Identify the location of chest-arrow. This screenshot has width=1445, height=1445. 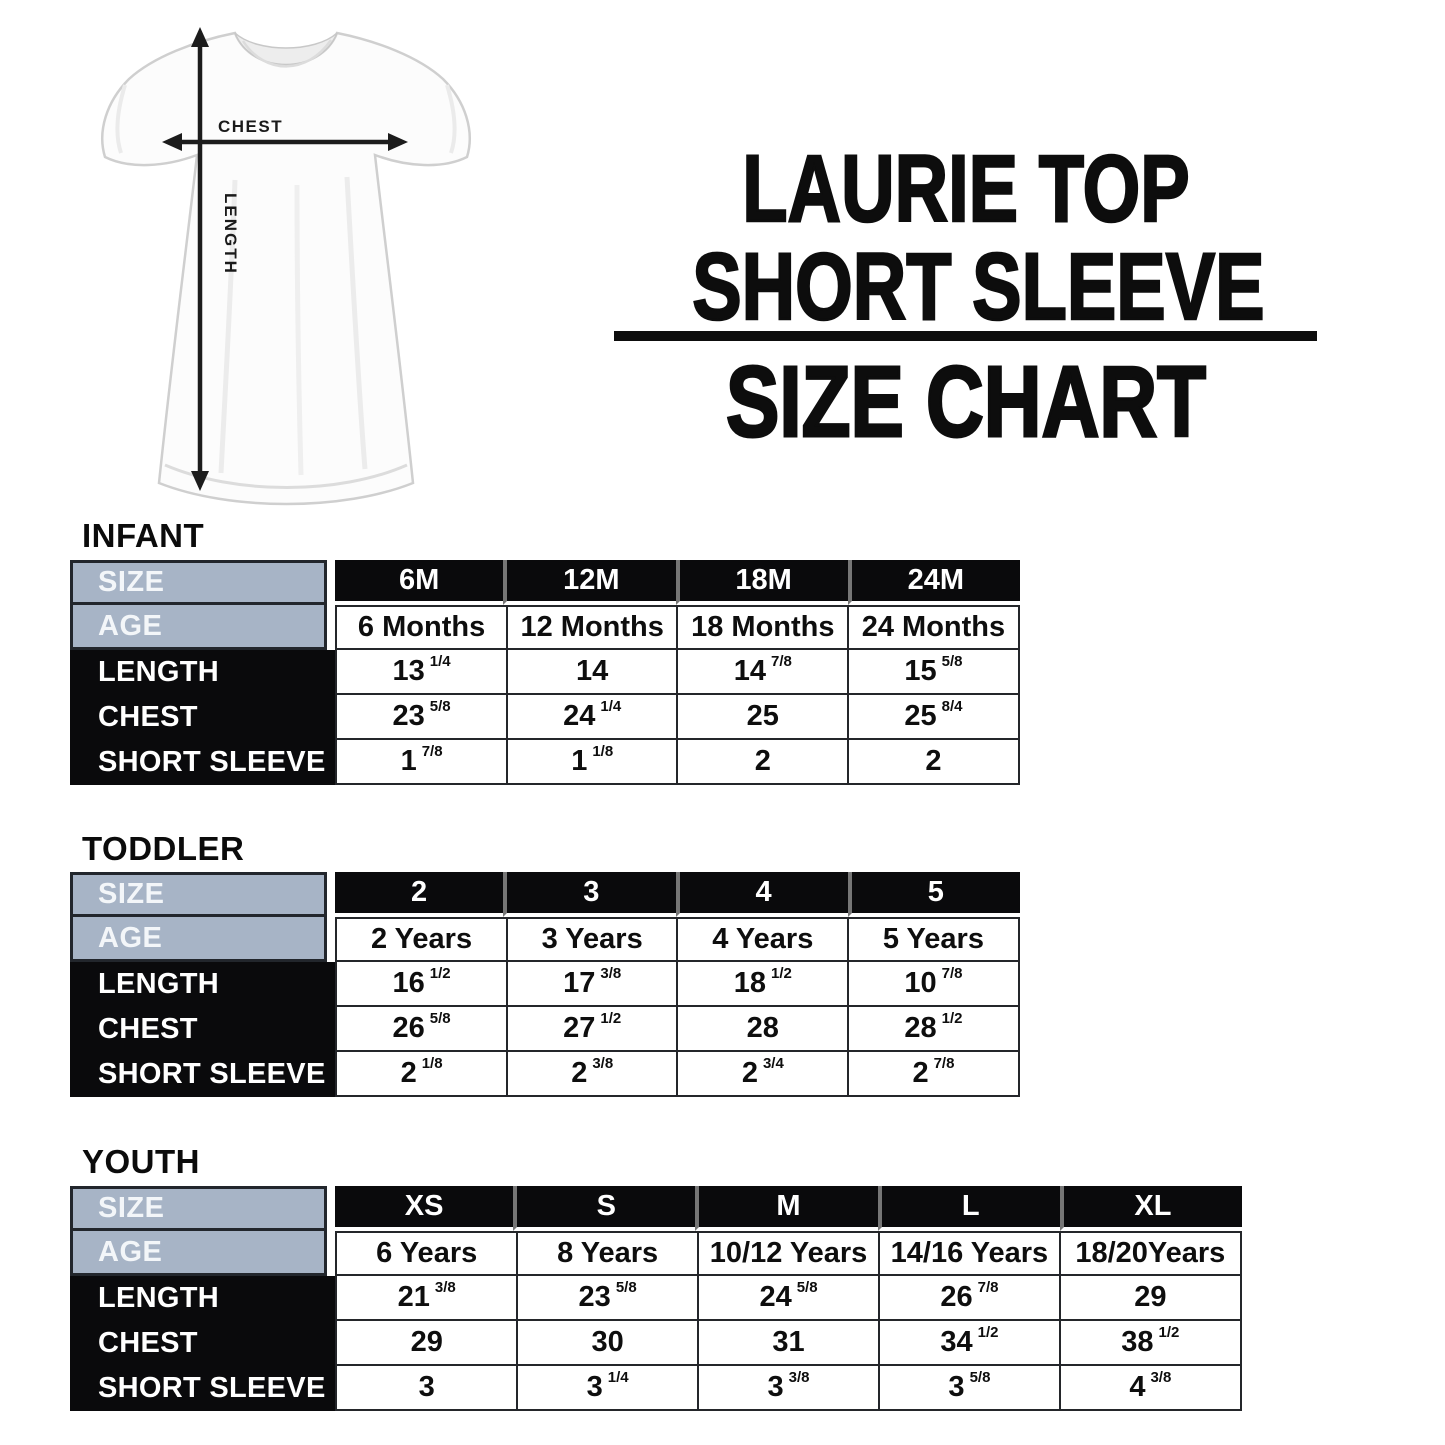
(285, 142).